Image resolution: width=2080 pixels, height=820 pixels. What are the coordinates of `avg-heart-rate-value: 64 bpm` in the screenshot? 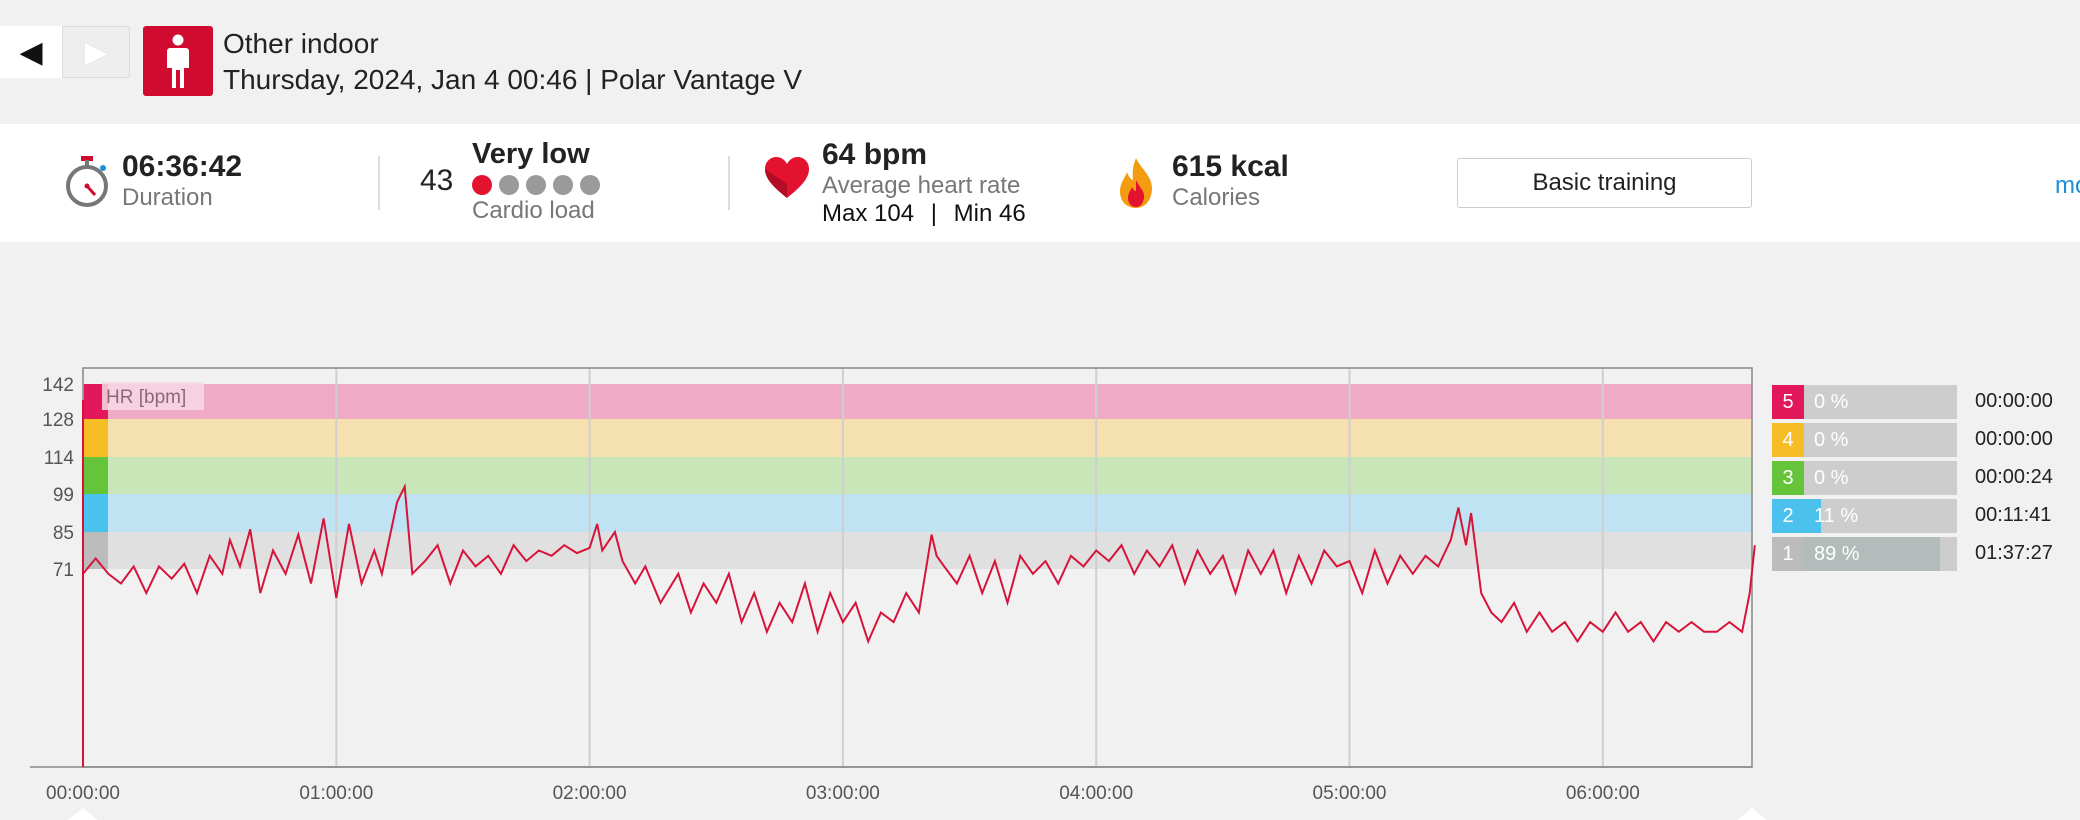 It's located at (875, 154).